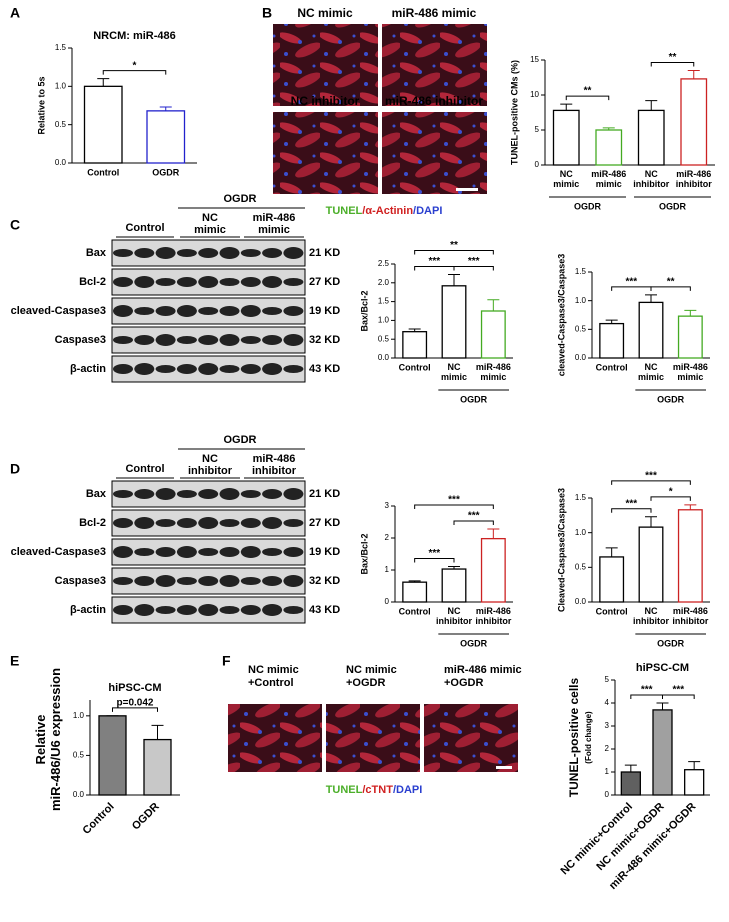 Image resolution: width=729 pixels, height=922 pixels. What do you see at coordinates (324, 311) in the screenshot?
I see `blot-kd: 19 KD` at bounding box center [324, 311].